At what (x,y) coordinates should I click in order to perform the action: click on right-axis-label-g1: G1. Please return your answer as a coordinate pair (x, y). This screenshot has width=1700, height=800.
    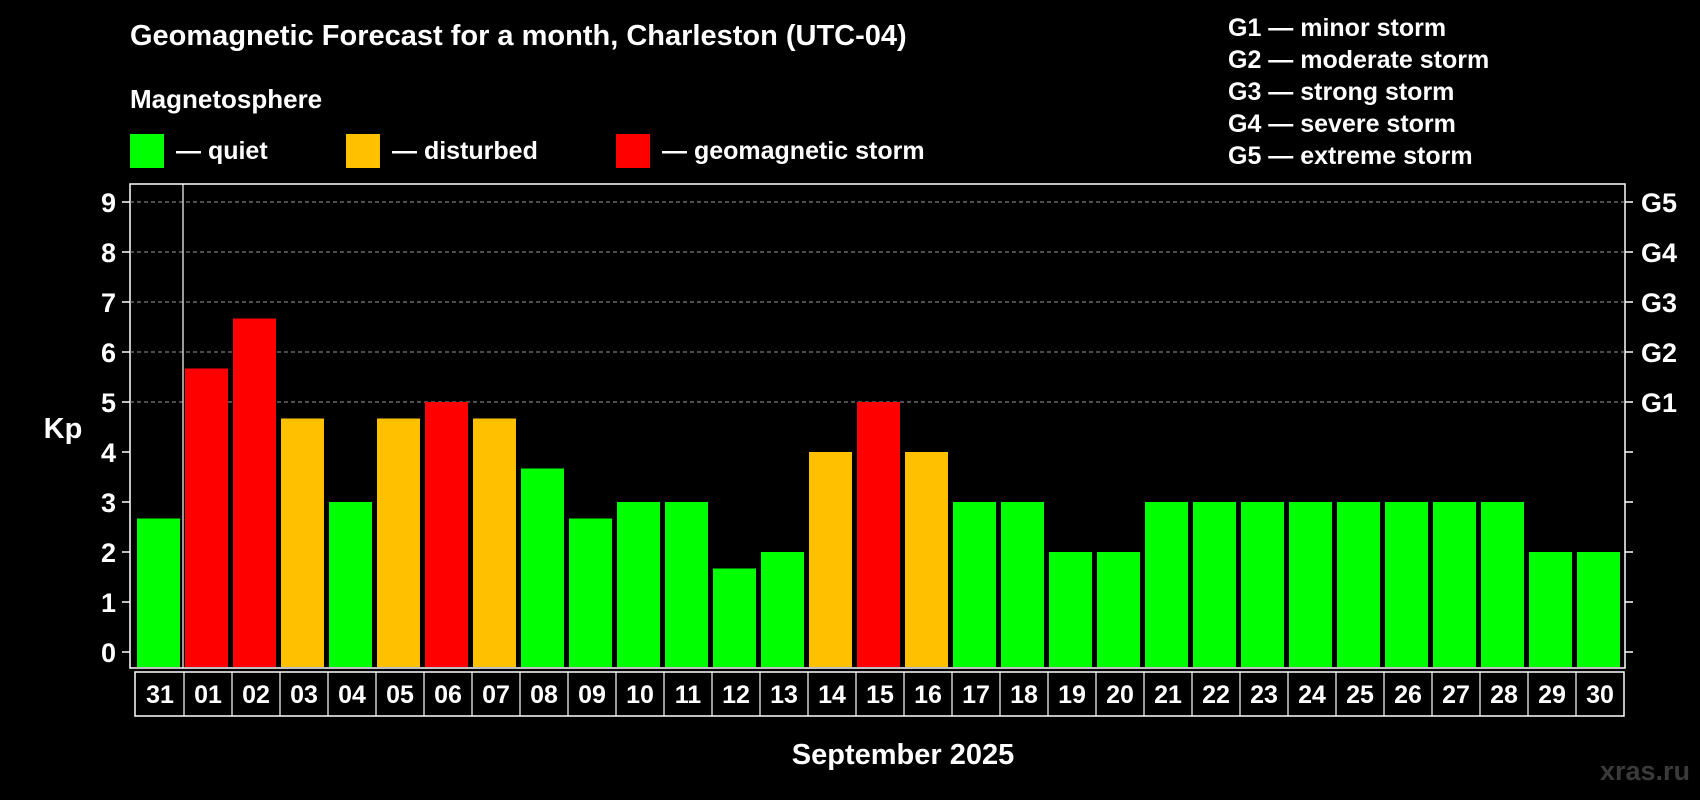
    Looking at the image, I should click on (1659, 403).